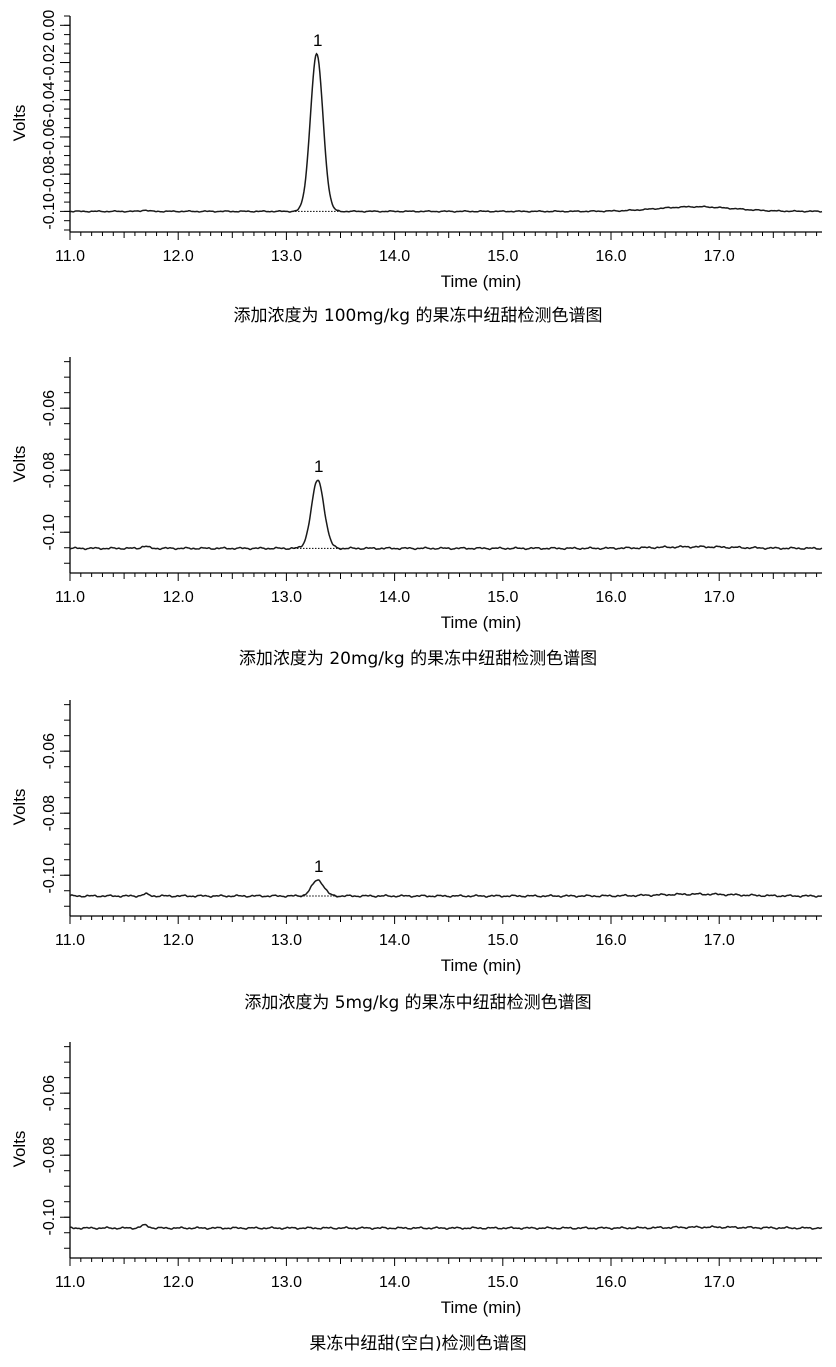  Describe the element at coordinates (418, 1344) in the screenshot. I see `chart-caption: 果冻中纽甜(空白)检测色谱图` at that location.